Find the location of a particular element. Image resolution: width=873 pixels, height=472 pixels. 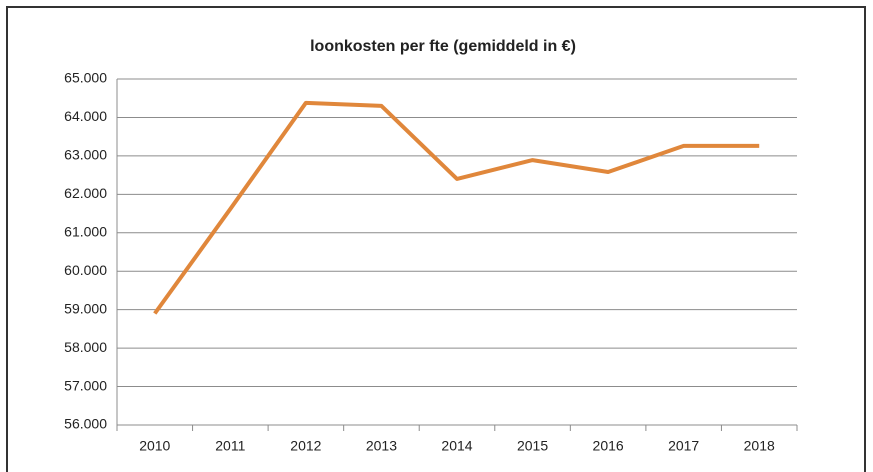

y-tick-label: 56.000 is located at coordinates (85, 424).